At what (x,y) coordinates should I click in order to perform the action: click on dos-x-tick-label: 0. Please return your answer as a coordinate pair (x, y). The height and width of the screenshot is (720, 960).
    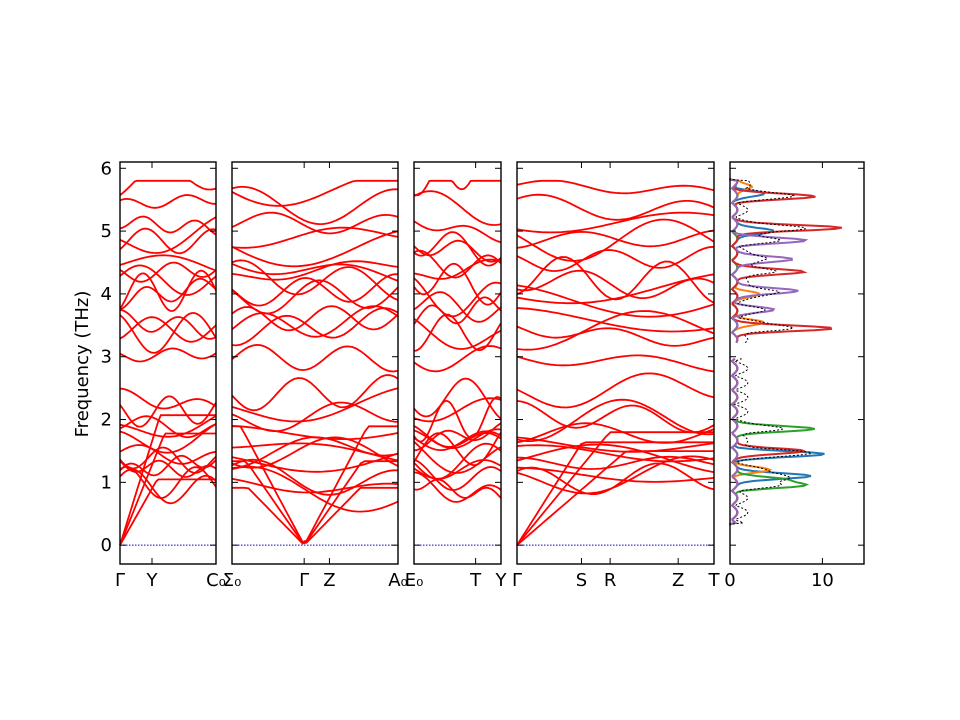
    Looking at the image, I should click on (729, 580).